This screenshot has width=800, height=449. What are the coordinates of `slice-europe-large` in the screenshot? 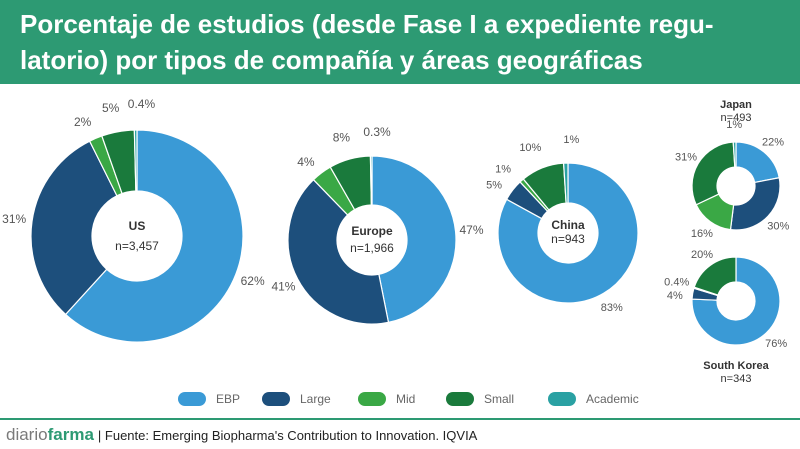 It's located at (338, 251).